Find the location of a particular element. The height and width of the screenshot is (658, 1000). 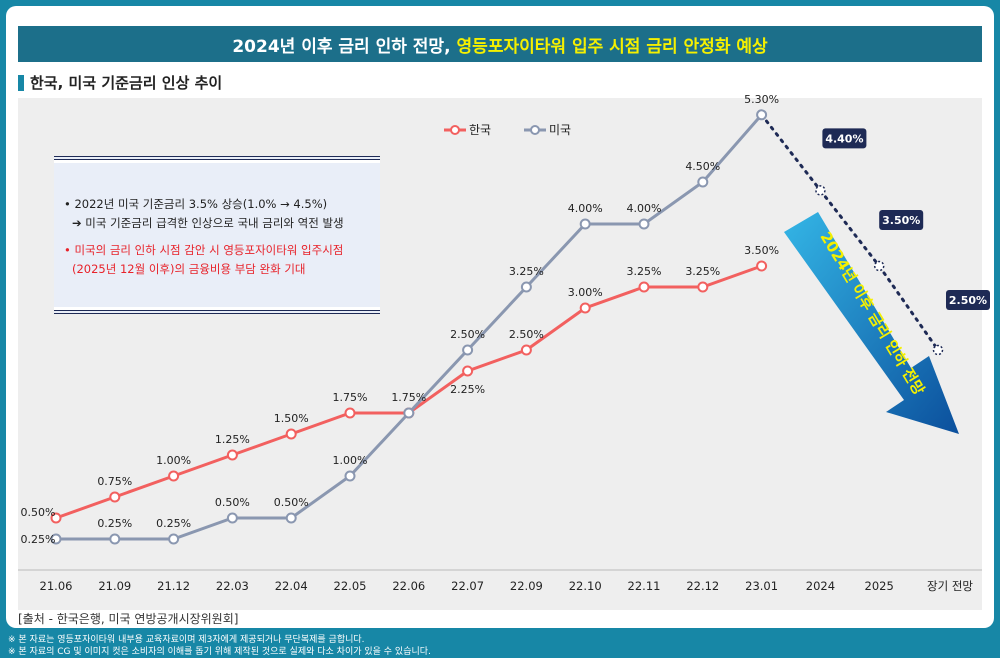

x-tick-1: 21.09 is located at coordinates (114, 586).